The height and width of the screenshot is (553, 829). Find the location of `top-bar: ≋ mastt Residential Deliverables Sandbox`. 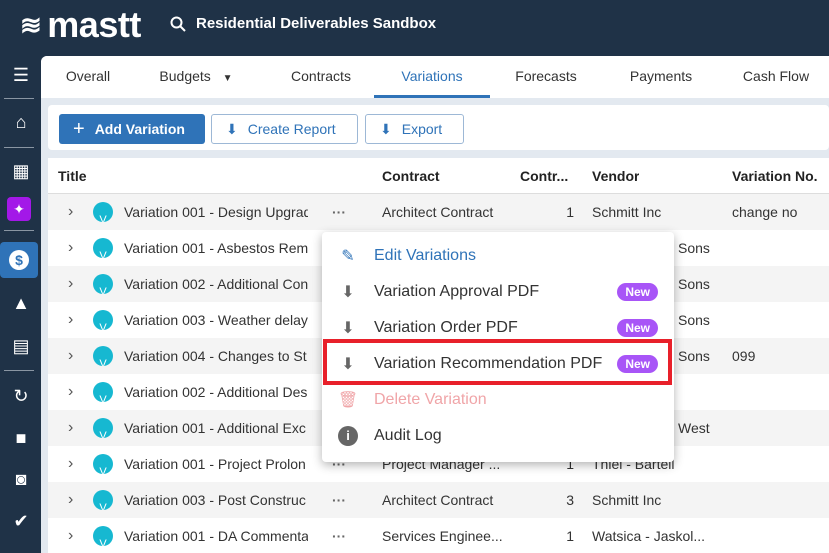

top-bar: ≋ mastt Residential Deliverables Sandbox is located at coordinates (414, 26).